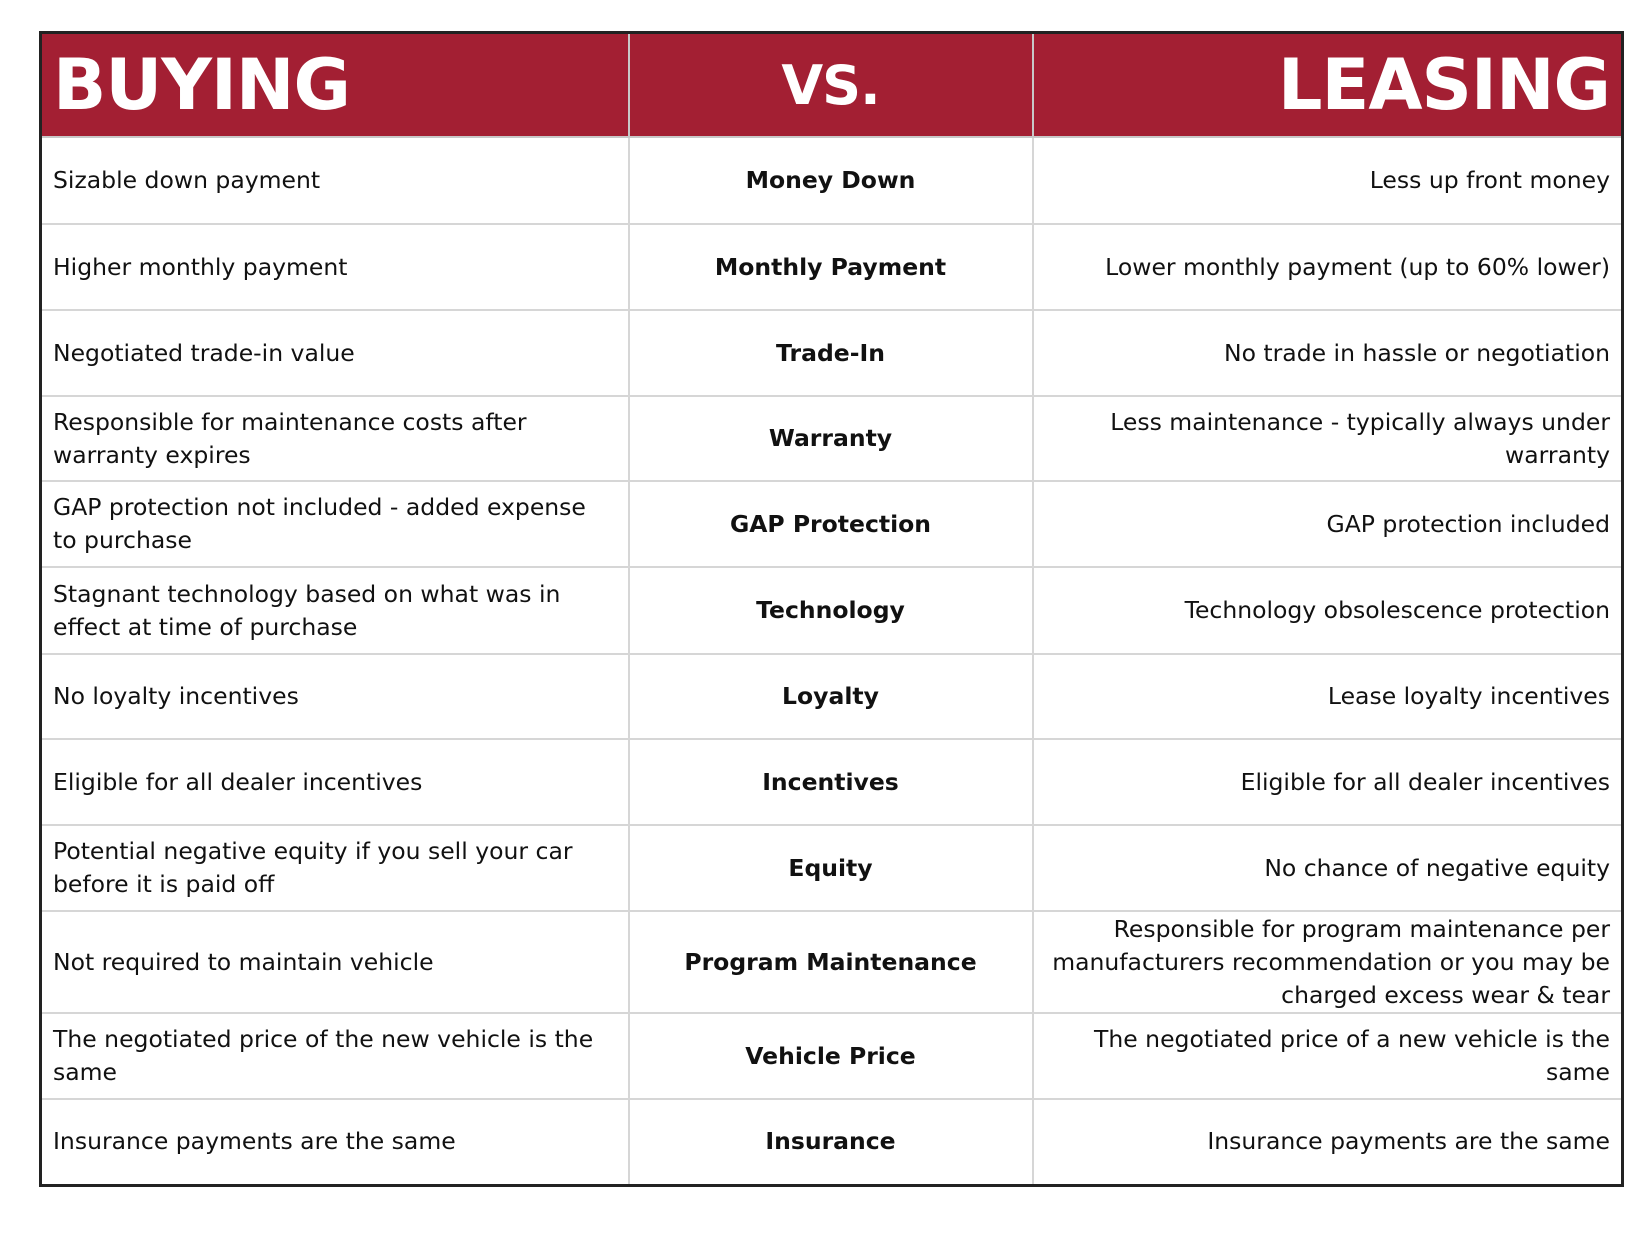 Image resolution: width=1650 pixels, height=1241 pixels. What do you see at coordinates (1327, 353) in the screenshot?
I see `leasing-cell: No trade in hassle or negotiation` at bounding box center [1327, 353].